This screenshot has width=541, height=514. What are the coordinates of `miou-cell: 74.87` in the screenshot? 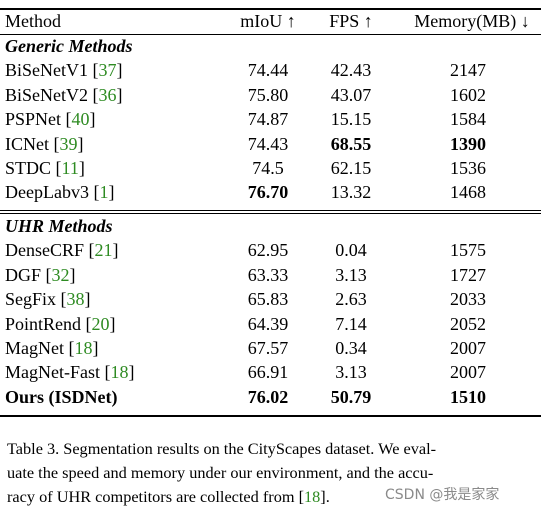 It's located at (268, 119).